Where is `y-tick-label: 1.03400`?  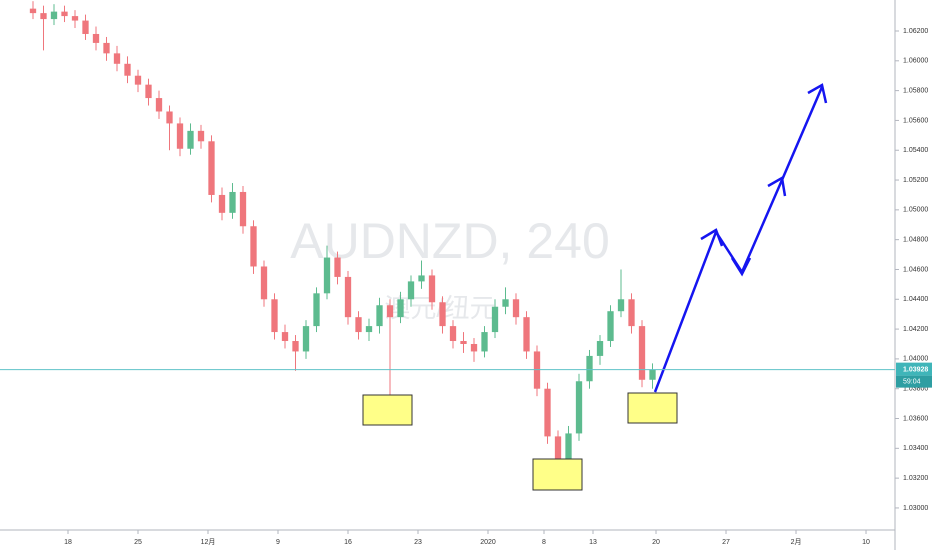
y-tick-label: 1.03400 is located at coordinates (915, 448).